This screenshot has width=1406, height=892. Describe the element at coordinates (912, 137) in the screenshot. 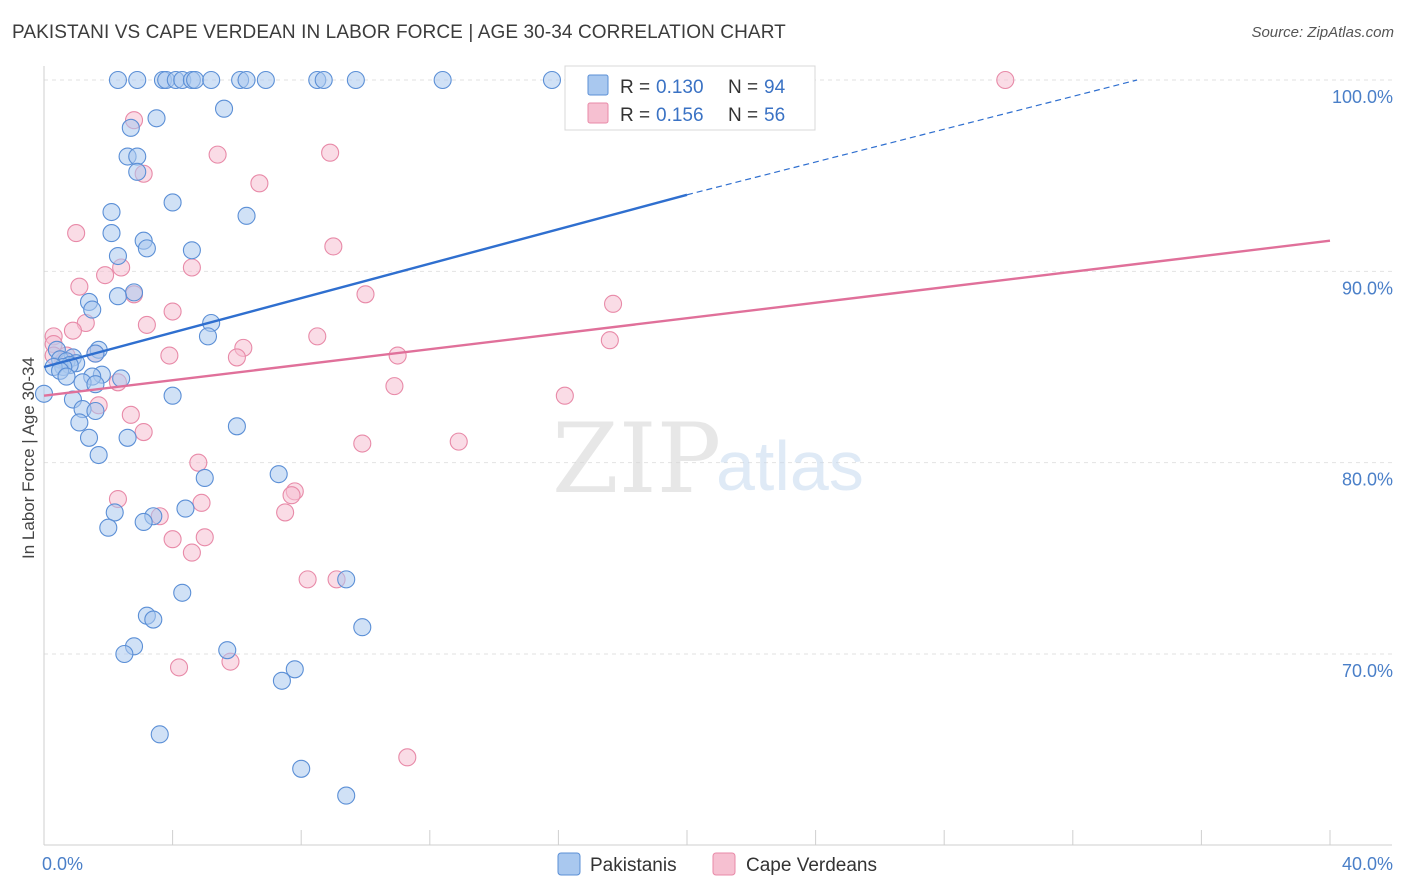

I see `trend-line-extension-blue` at that location.